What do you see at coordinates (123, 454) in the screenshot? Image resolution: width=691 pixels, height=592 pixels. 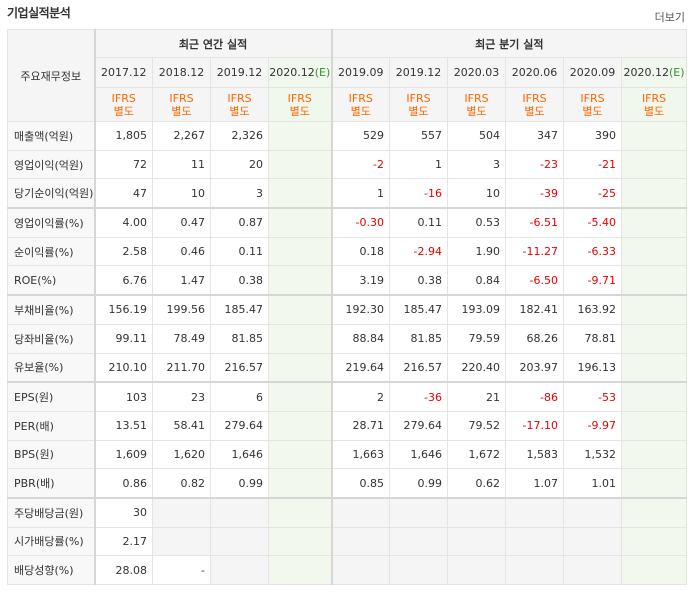 I see `value-cell: 1,609` at bounding box center [123, 454].